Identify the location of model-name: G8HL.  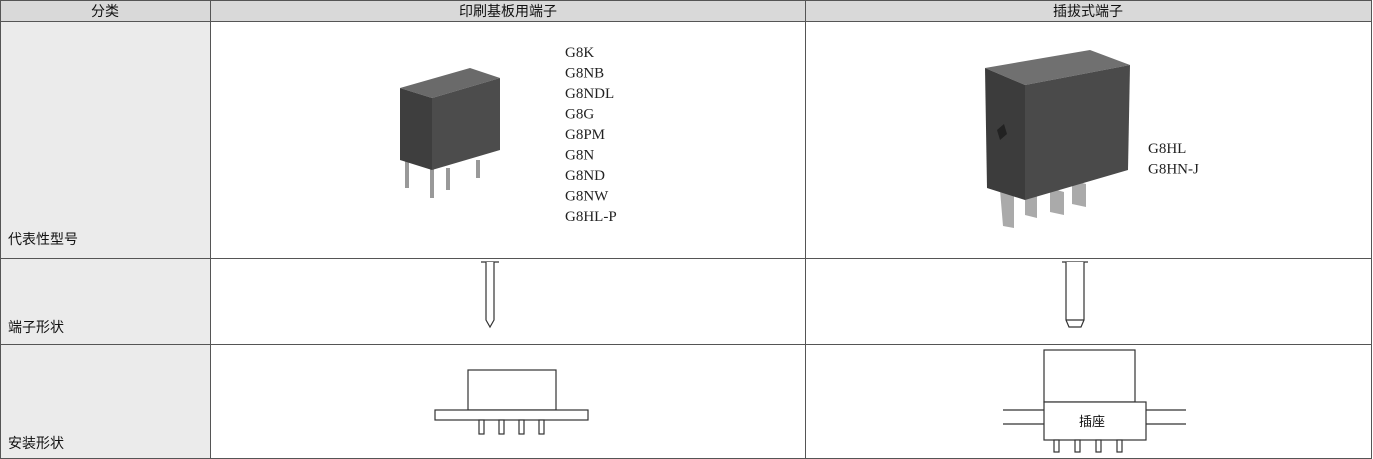
(1167, 149).